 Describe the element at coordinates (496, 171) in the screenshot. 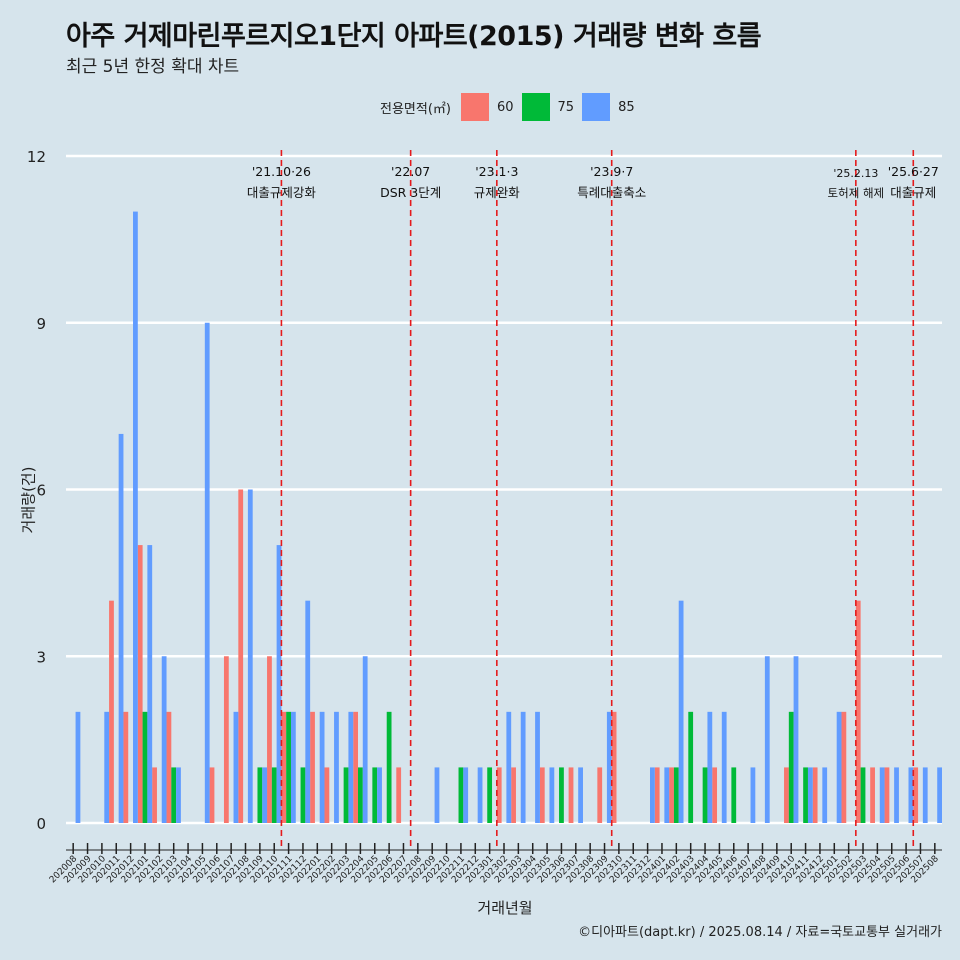

I see `event-date-2: '23.1·3` at that location.